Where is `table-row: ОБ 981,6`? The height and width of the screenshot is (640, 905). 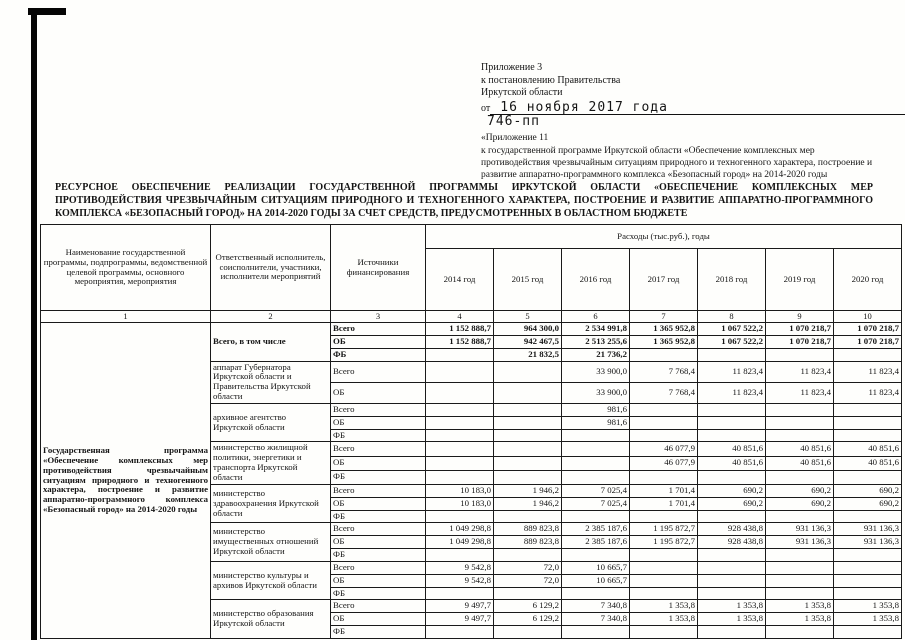 table-row: ОБ 981,6 is located at coordinates (471, 422).